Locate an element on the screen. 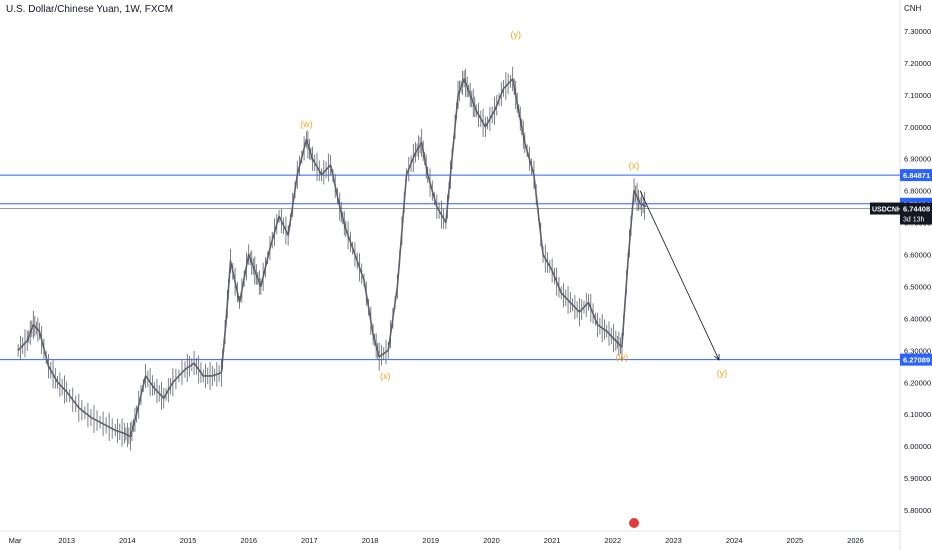  level-price-tag-label: 6.84871 is located at coordinates (916, 175).